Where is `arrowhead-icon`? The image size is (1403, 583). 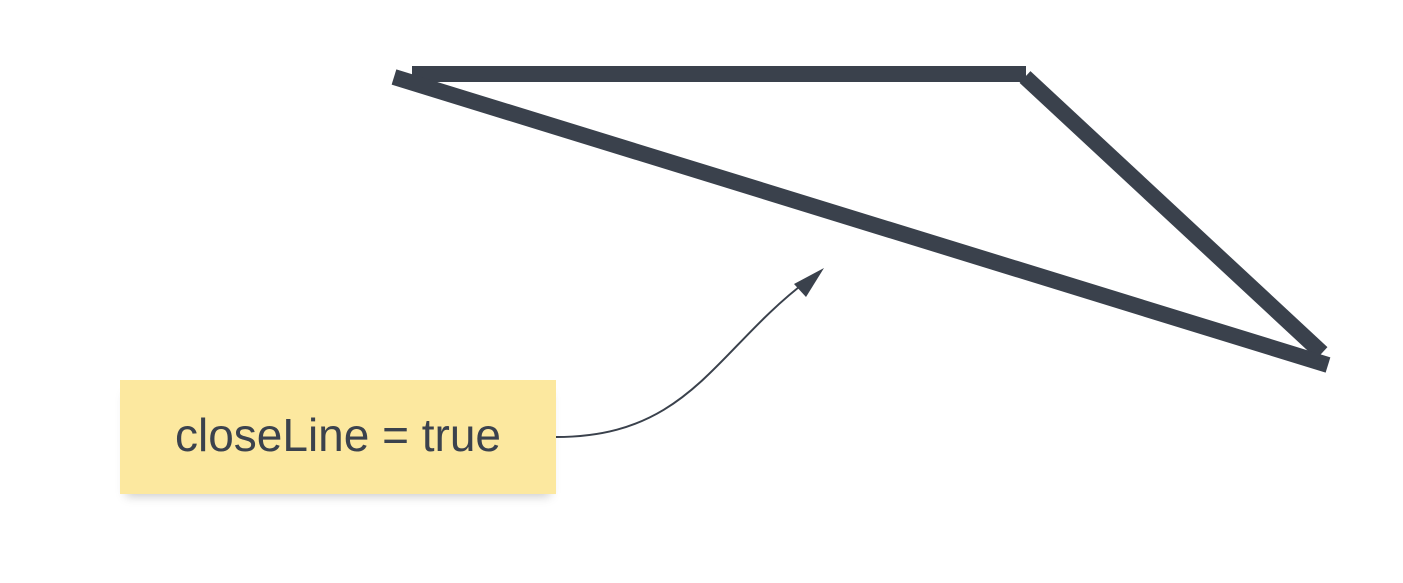
arrowhead-icon is located at coordinates (809, 282).